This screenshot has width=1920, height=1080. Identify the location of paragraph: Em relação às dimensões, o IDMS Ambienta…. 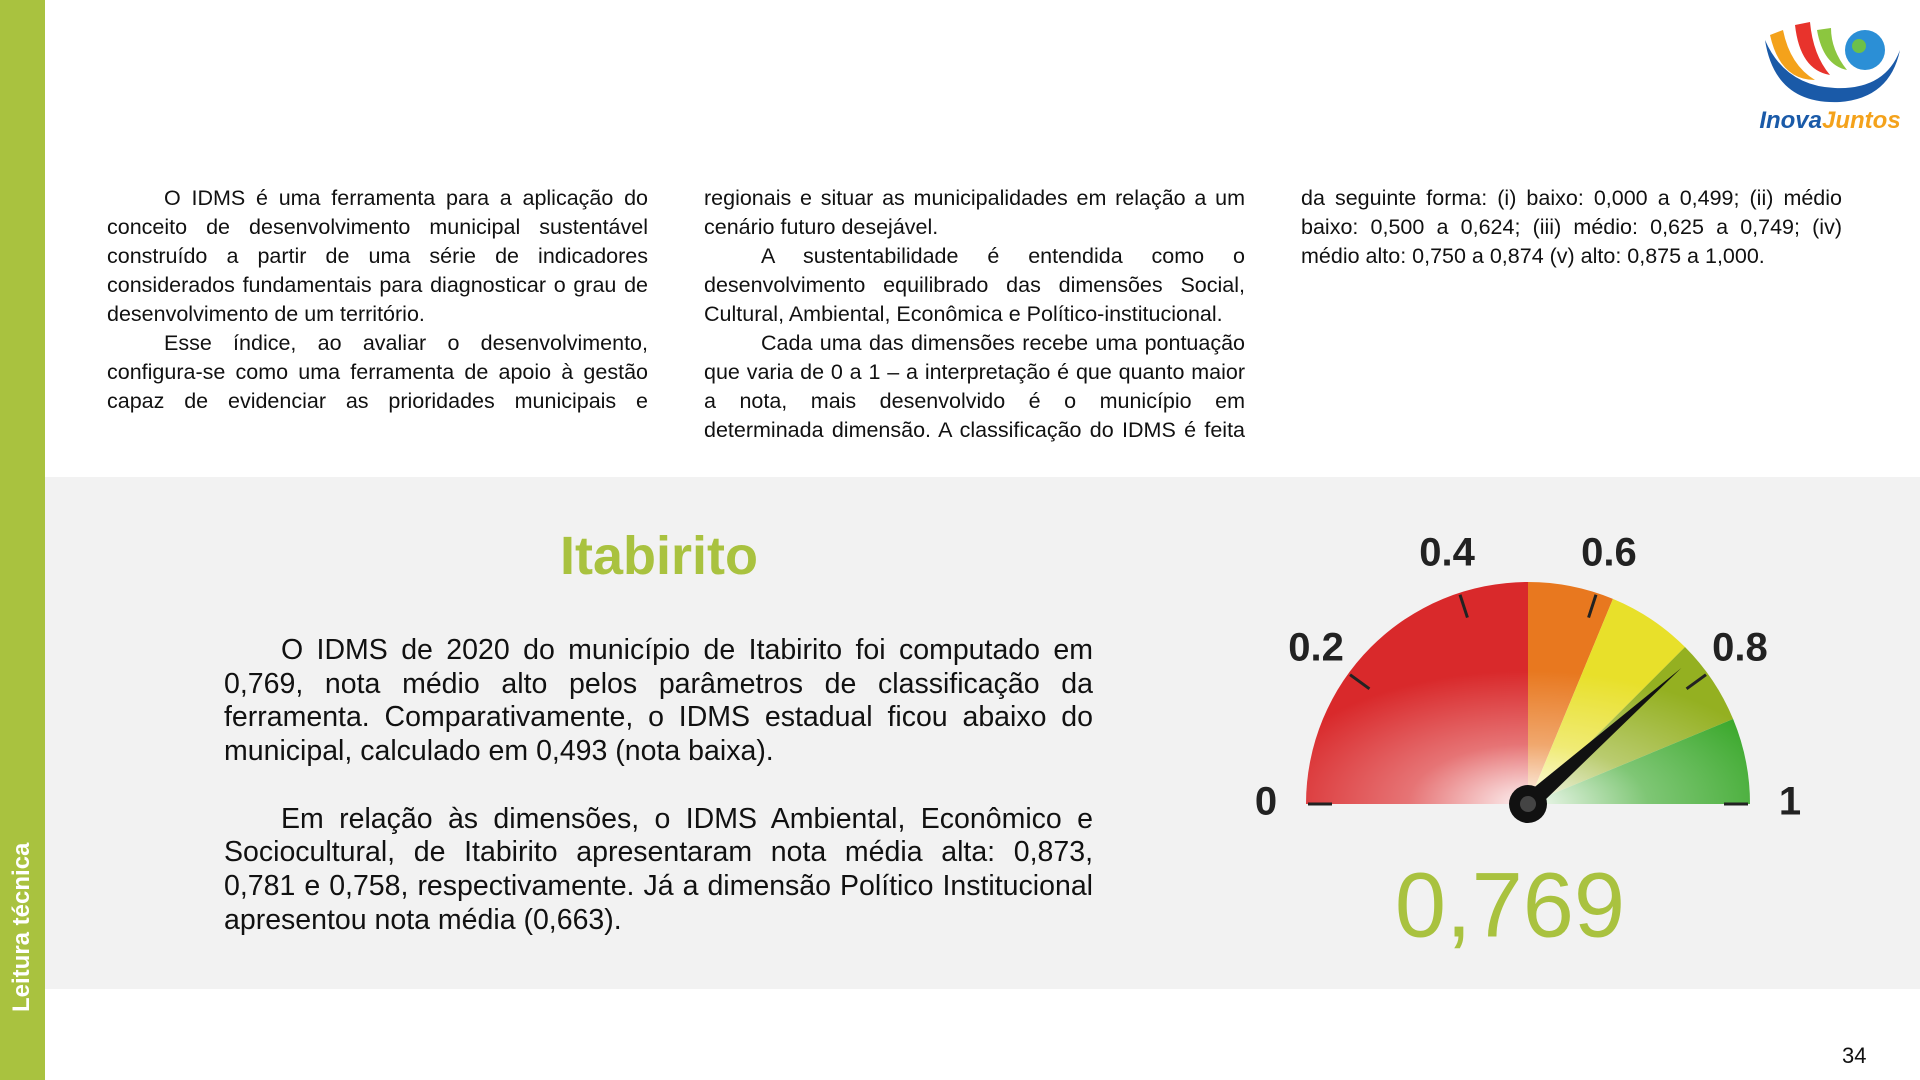
(658, 869).